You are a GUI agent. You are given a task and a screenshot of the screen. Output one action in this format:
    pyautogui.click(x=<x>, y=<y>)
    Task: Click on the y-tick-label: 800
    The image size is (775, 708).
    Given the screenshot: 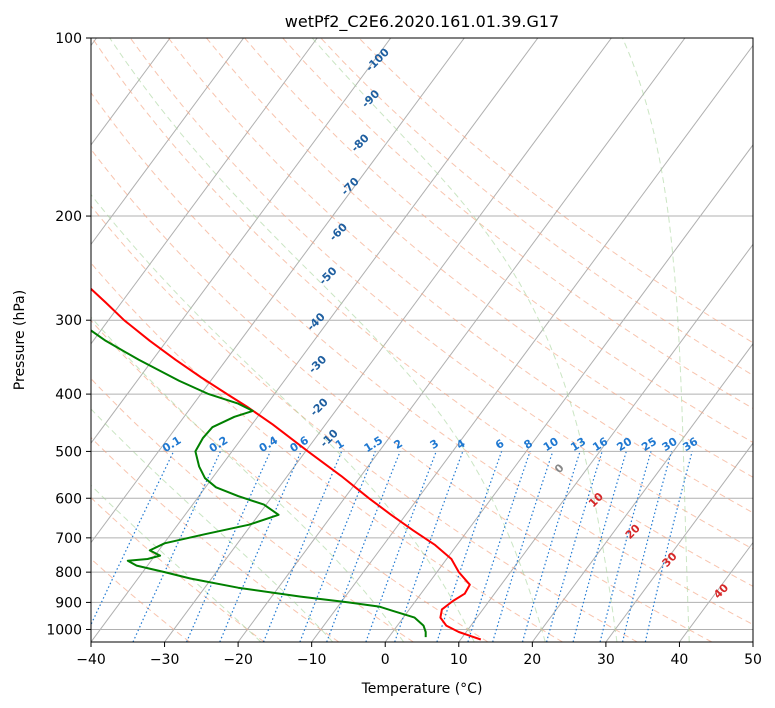 What is the action you would take?
    pyautogui.click(x=68, y=573)
    